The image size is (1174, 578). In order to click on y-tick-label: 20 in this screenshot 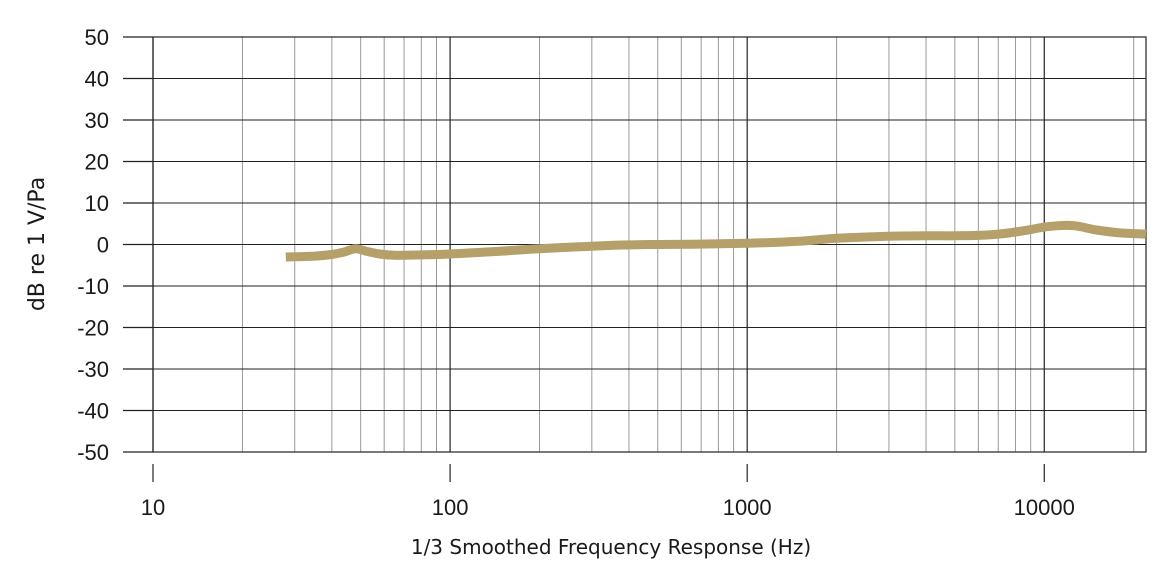, I will do `click(97, 162)`.